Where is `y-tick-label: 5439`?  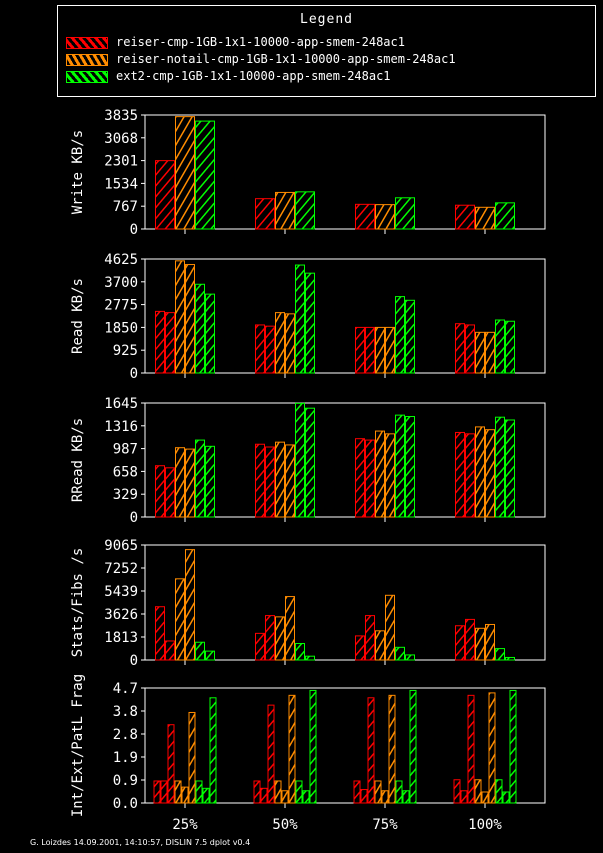
y-tick-label: 5439 is located at coordinates (121, 592).